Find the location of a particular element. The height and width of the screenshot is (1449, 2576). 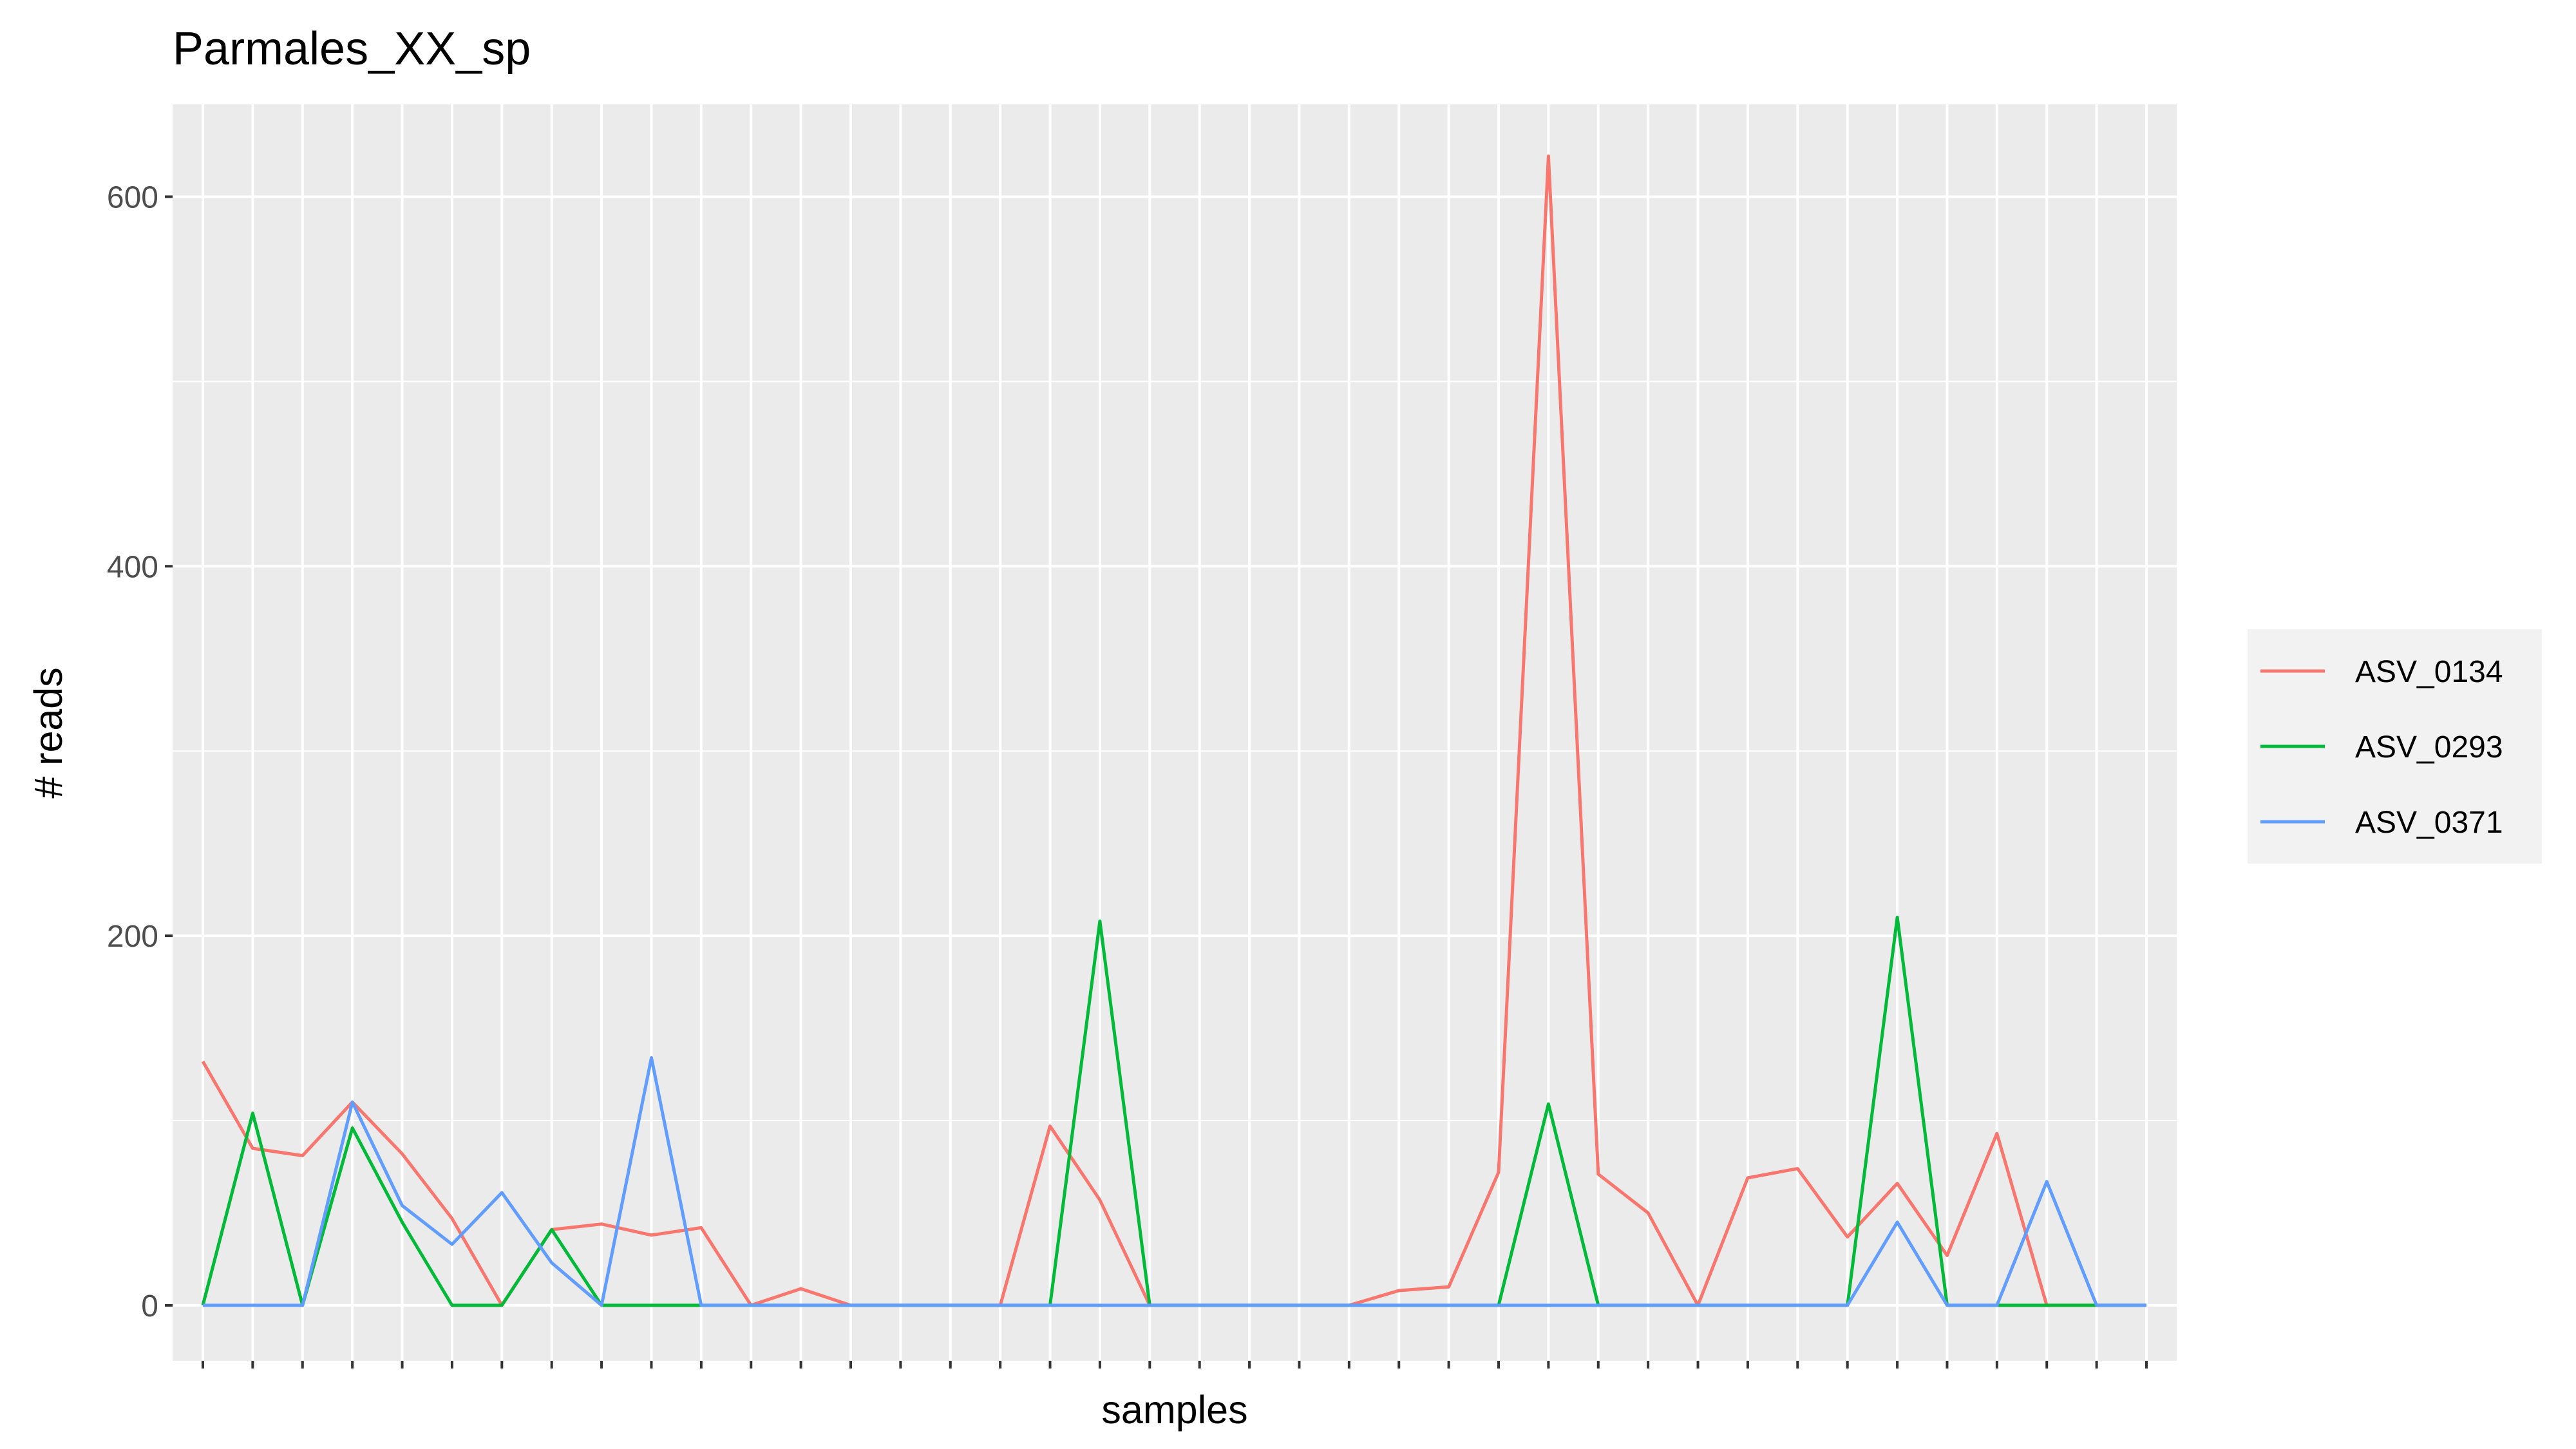

legend-label-asv-0293: ASV_0293 is located at coordinates (2429, 747).